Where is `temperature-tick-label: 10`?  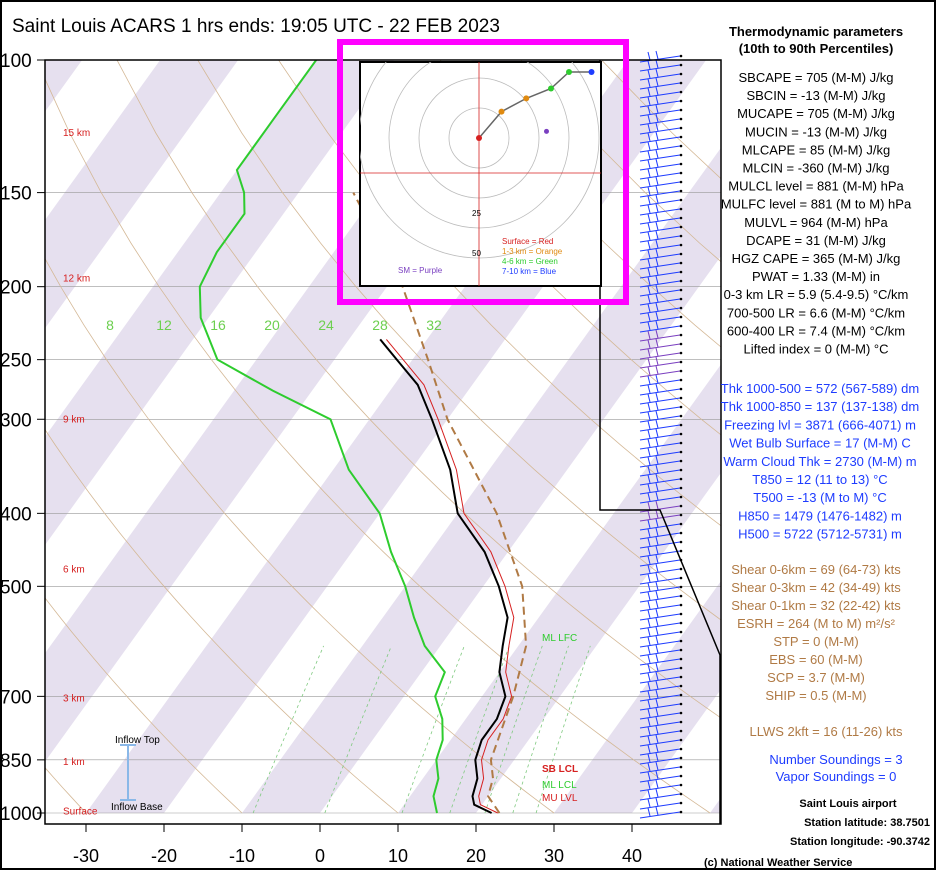 temperature-tick-label: 10 is located at coordinates (398, 856).